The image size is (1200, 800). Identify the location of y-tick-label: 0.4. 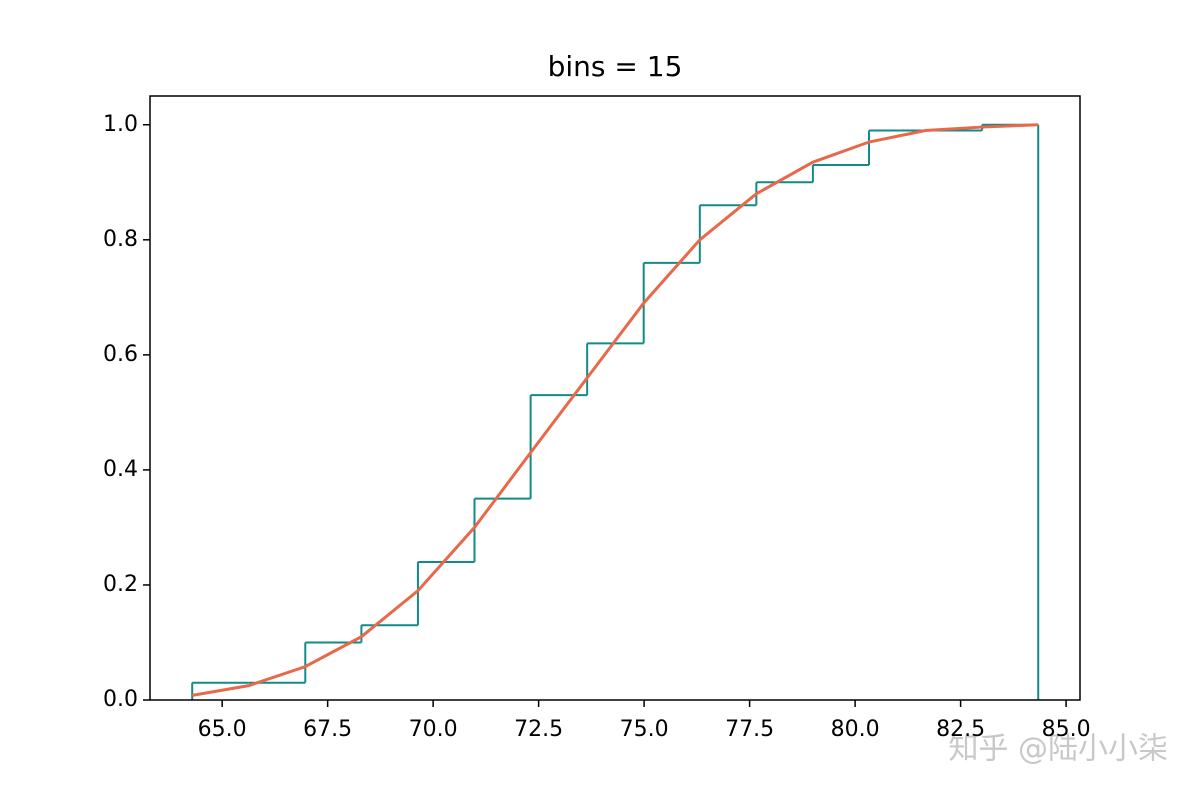
(120, 469).